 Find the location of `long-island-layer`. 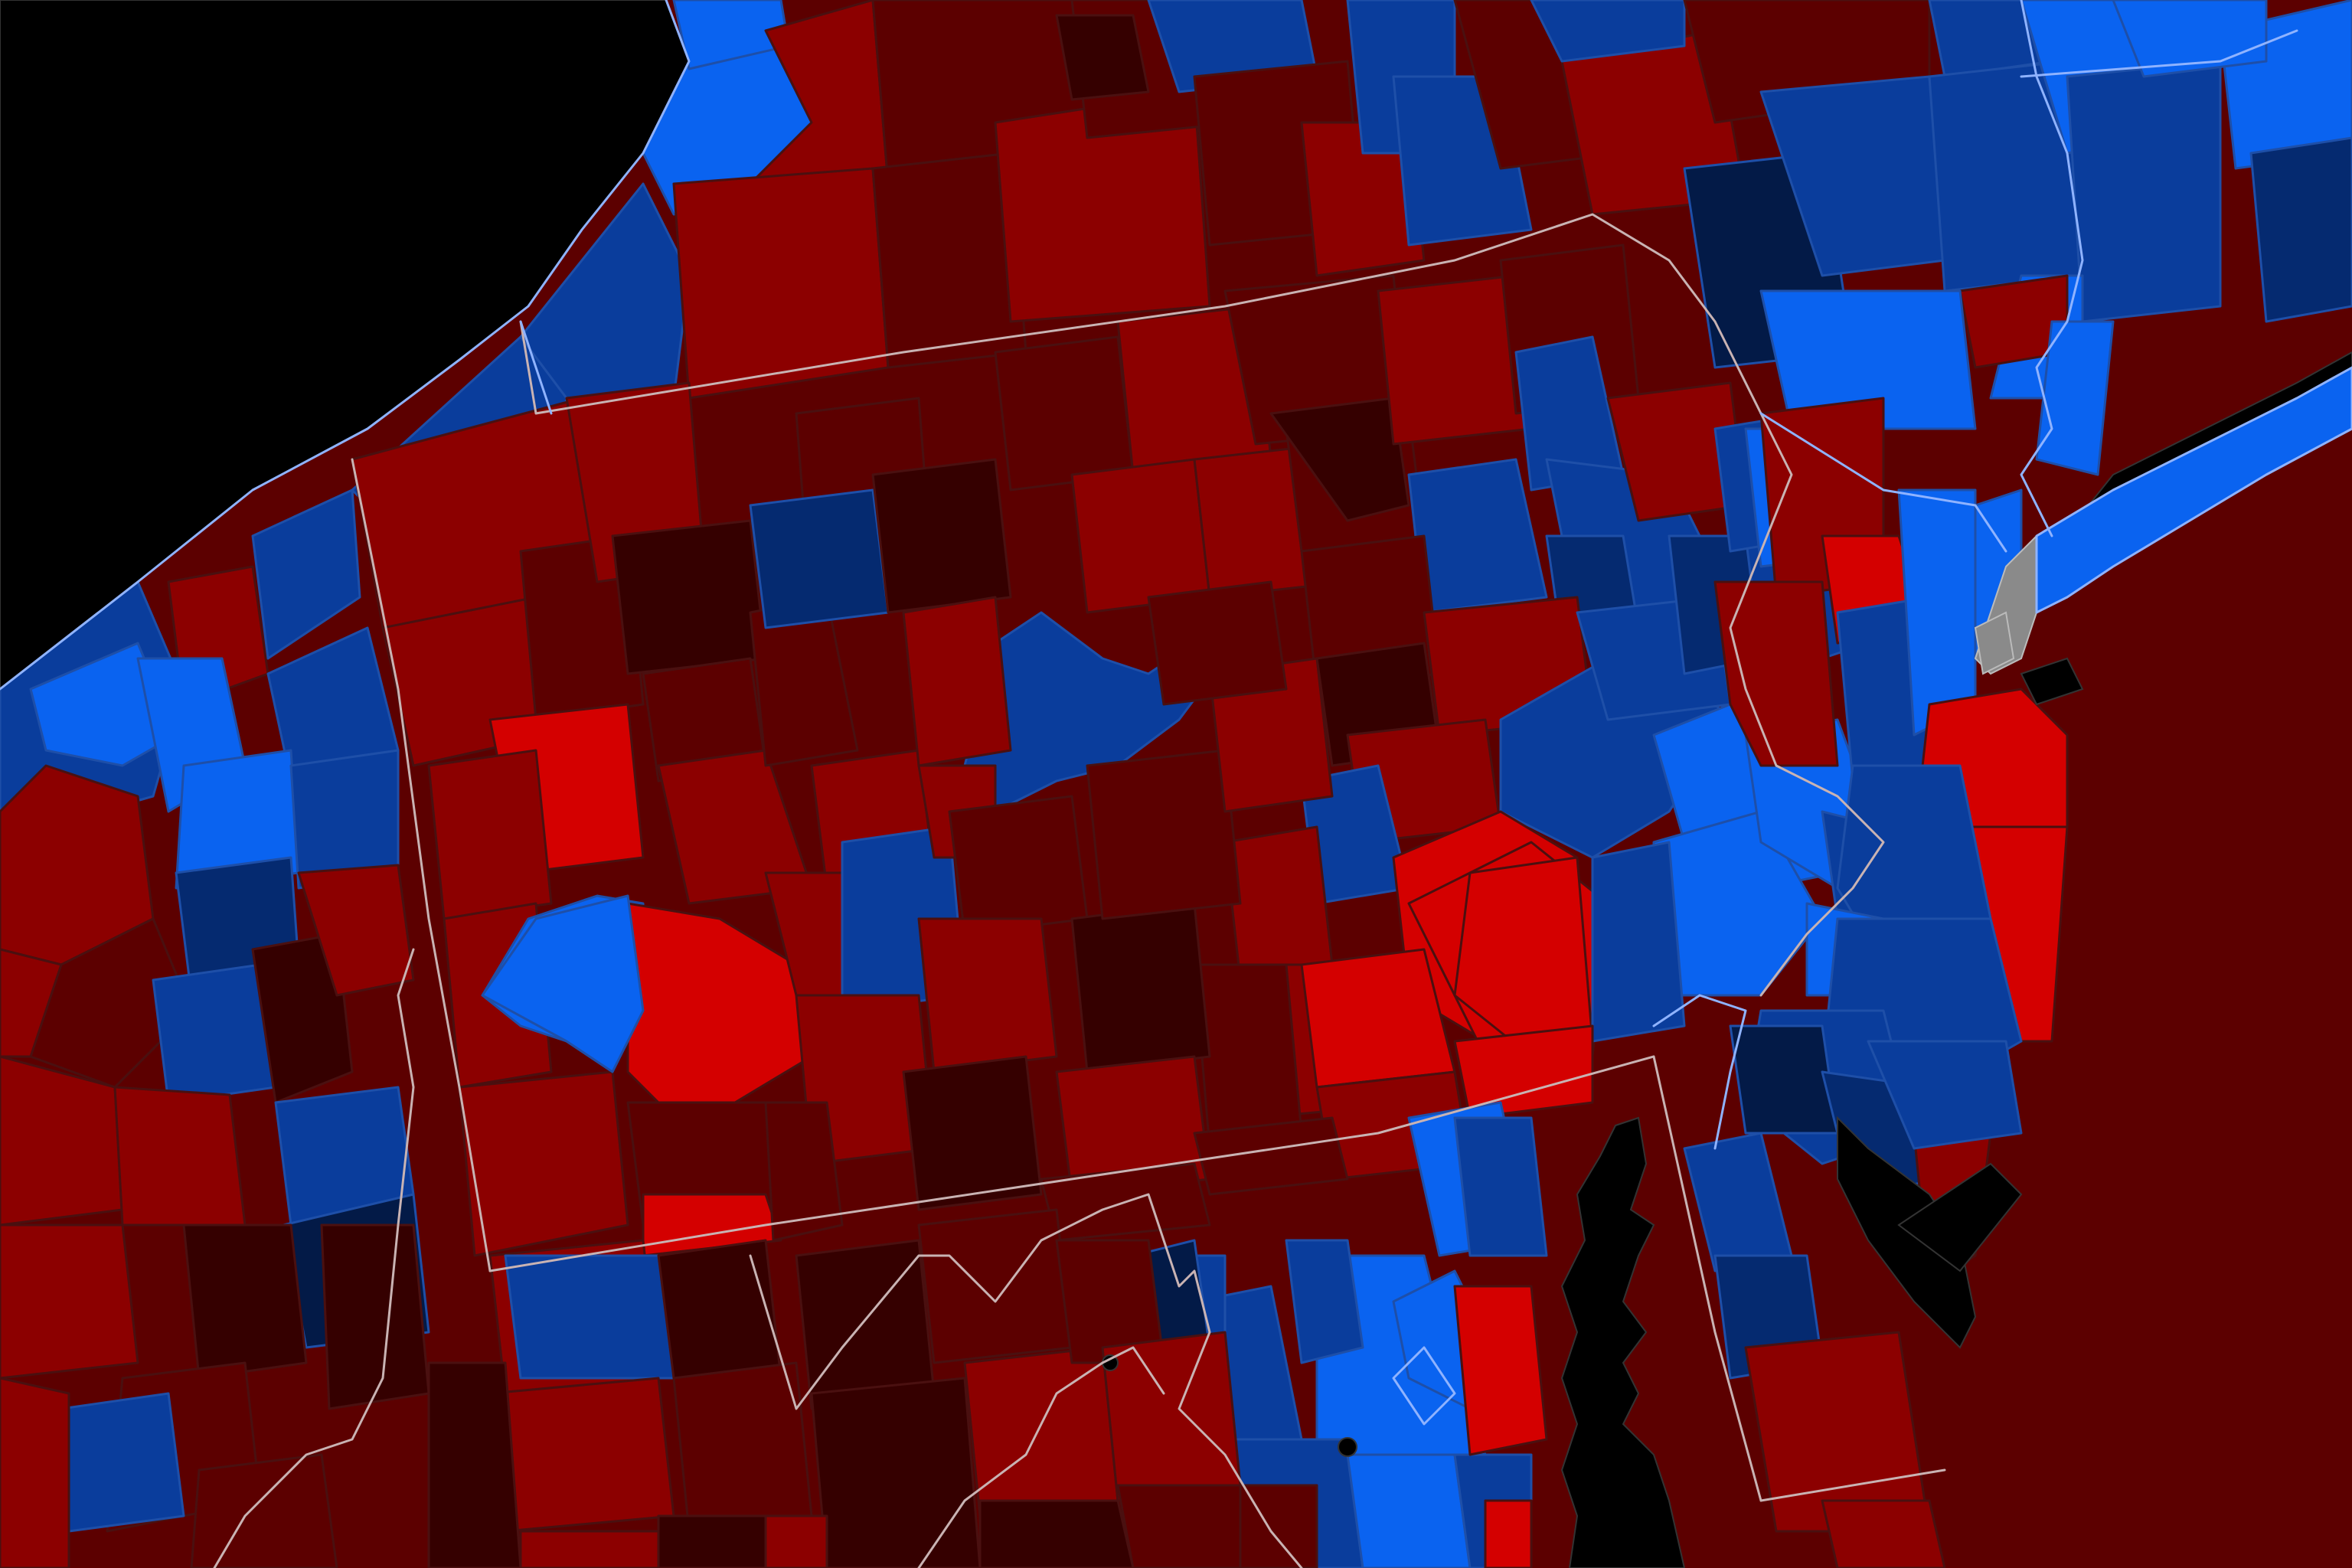

long-island-layer is located at coordinates (2193, 490).